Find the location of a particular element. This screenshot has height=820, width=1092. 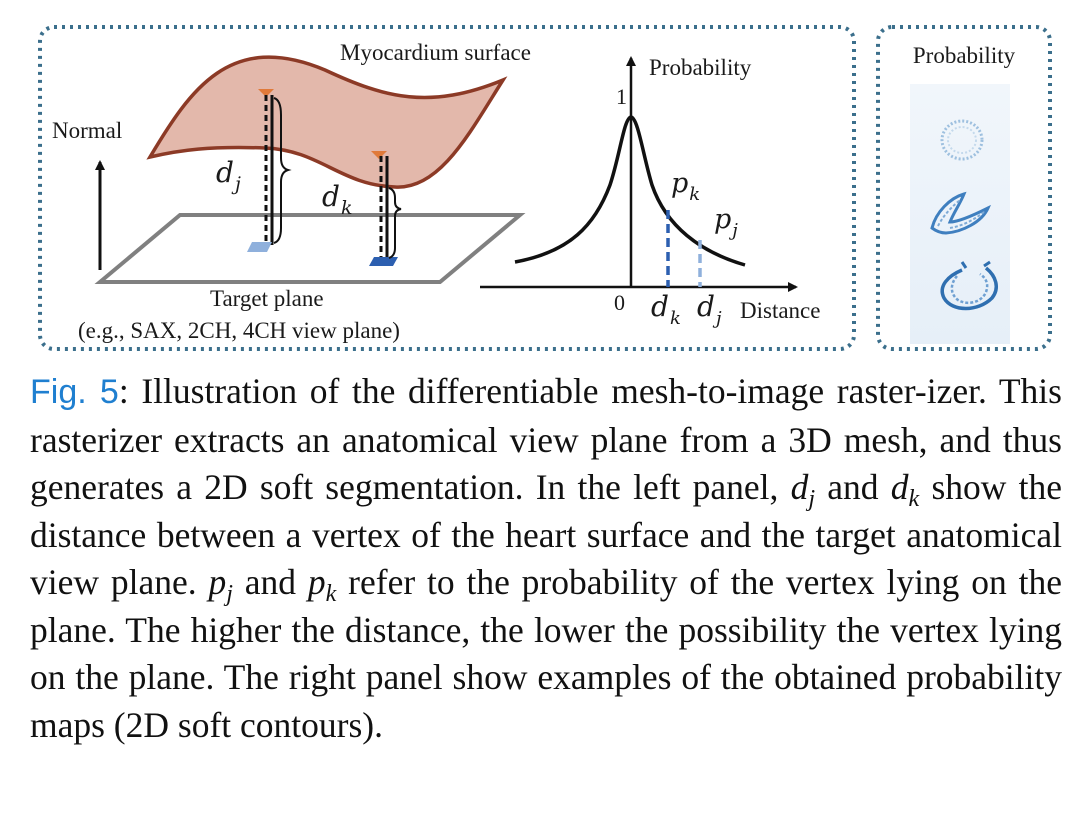

vertex-k-projection is located at coordinates (383, 261).